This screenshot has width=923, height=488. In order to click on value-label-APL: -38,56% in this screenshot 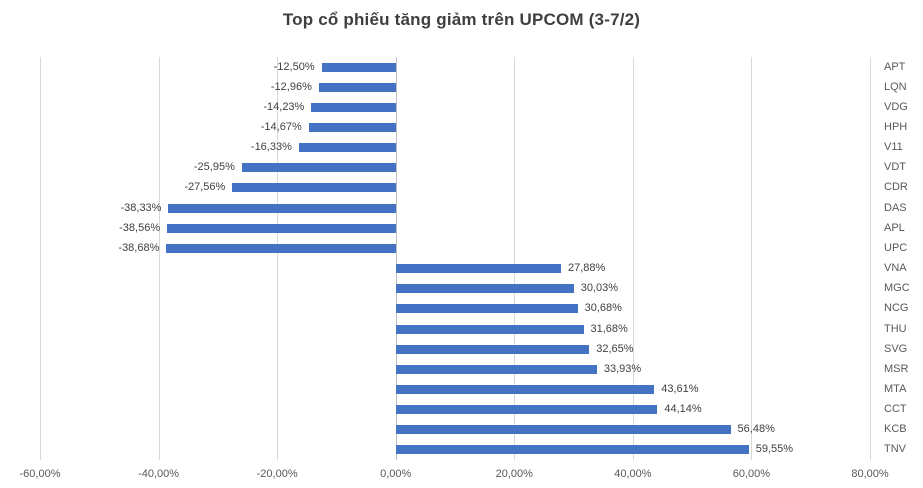, I will do `click(140, 227)`.